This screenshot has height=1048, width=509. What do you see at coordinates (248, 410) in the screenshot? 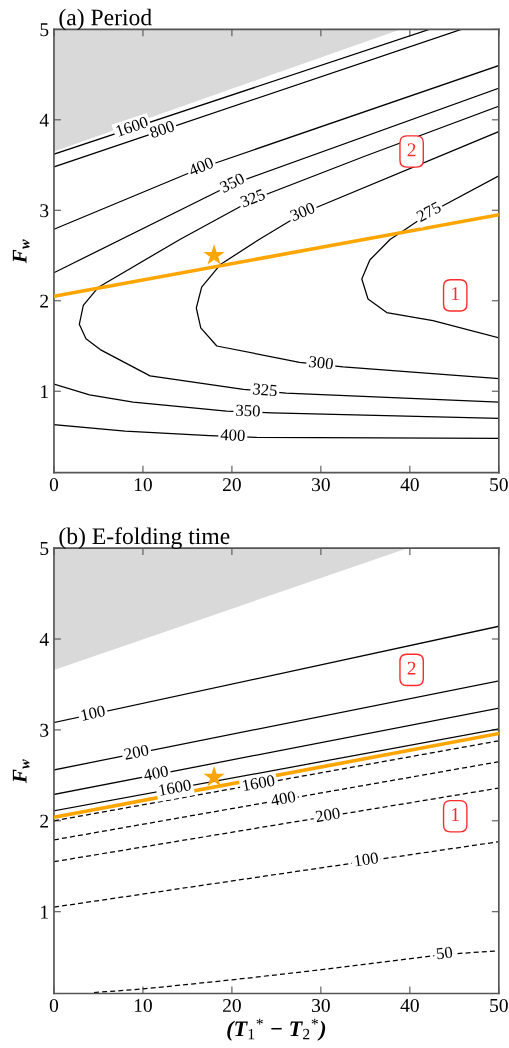
I see `annotation: 350` at bounding box center [248, 410].